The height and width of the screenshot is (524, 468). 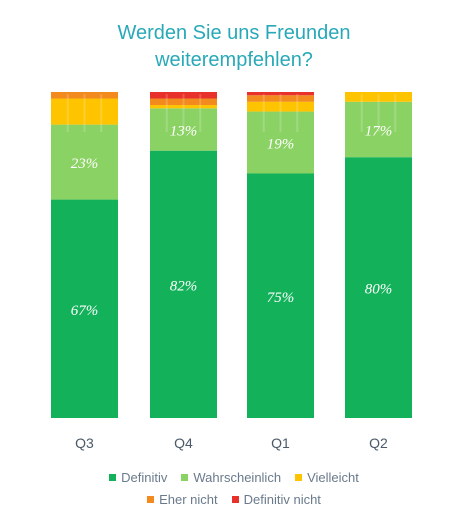 What do you see at coordinates (280, 443) in the screenshot?
I see `x-tick-label-q1: Q1` at bounding box center [280, 443].